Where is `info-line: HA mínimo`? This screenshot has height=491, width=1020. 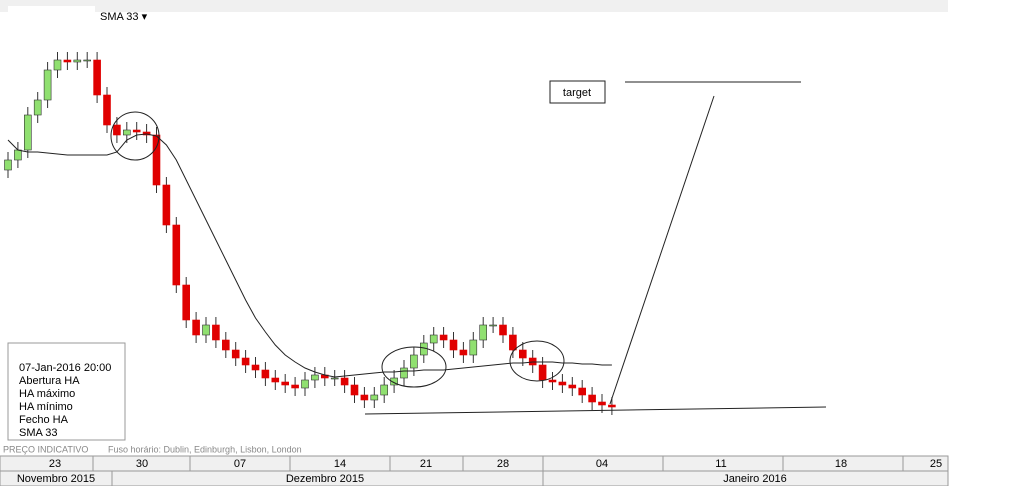
info-line: HA mínimo is located at coordinates (46, 407).